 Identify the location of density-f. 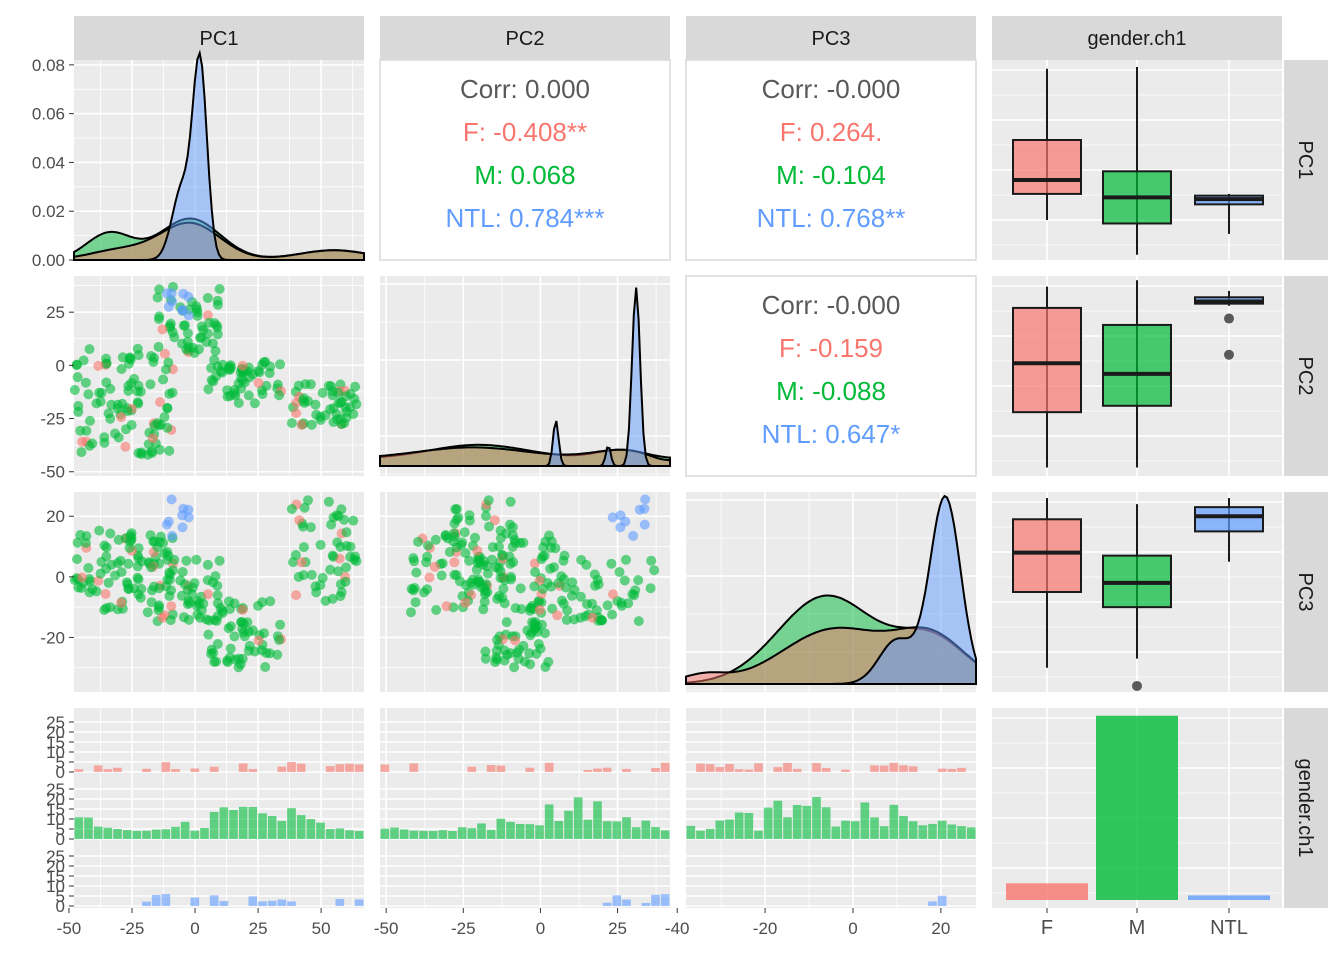
(219, 241).